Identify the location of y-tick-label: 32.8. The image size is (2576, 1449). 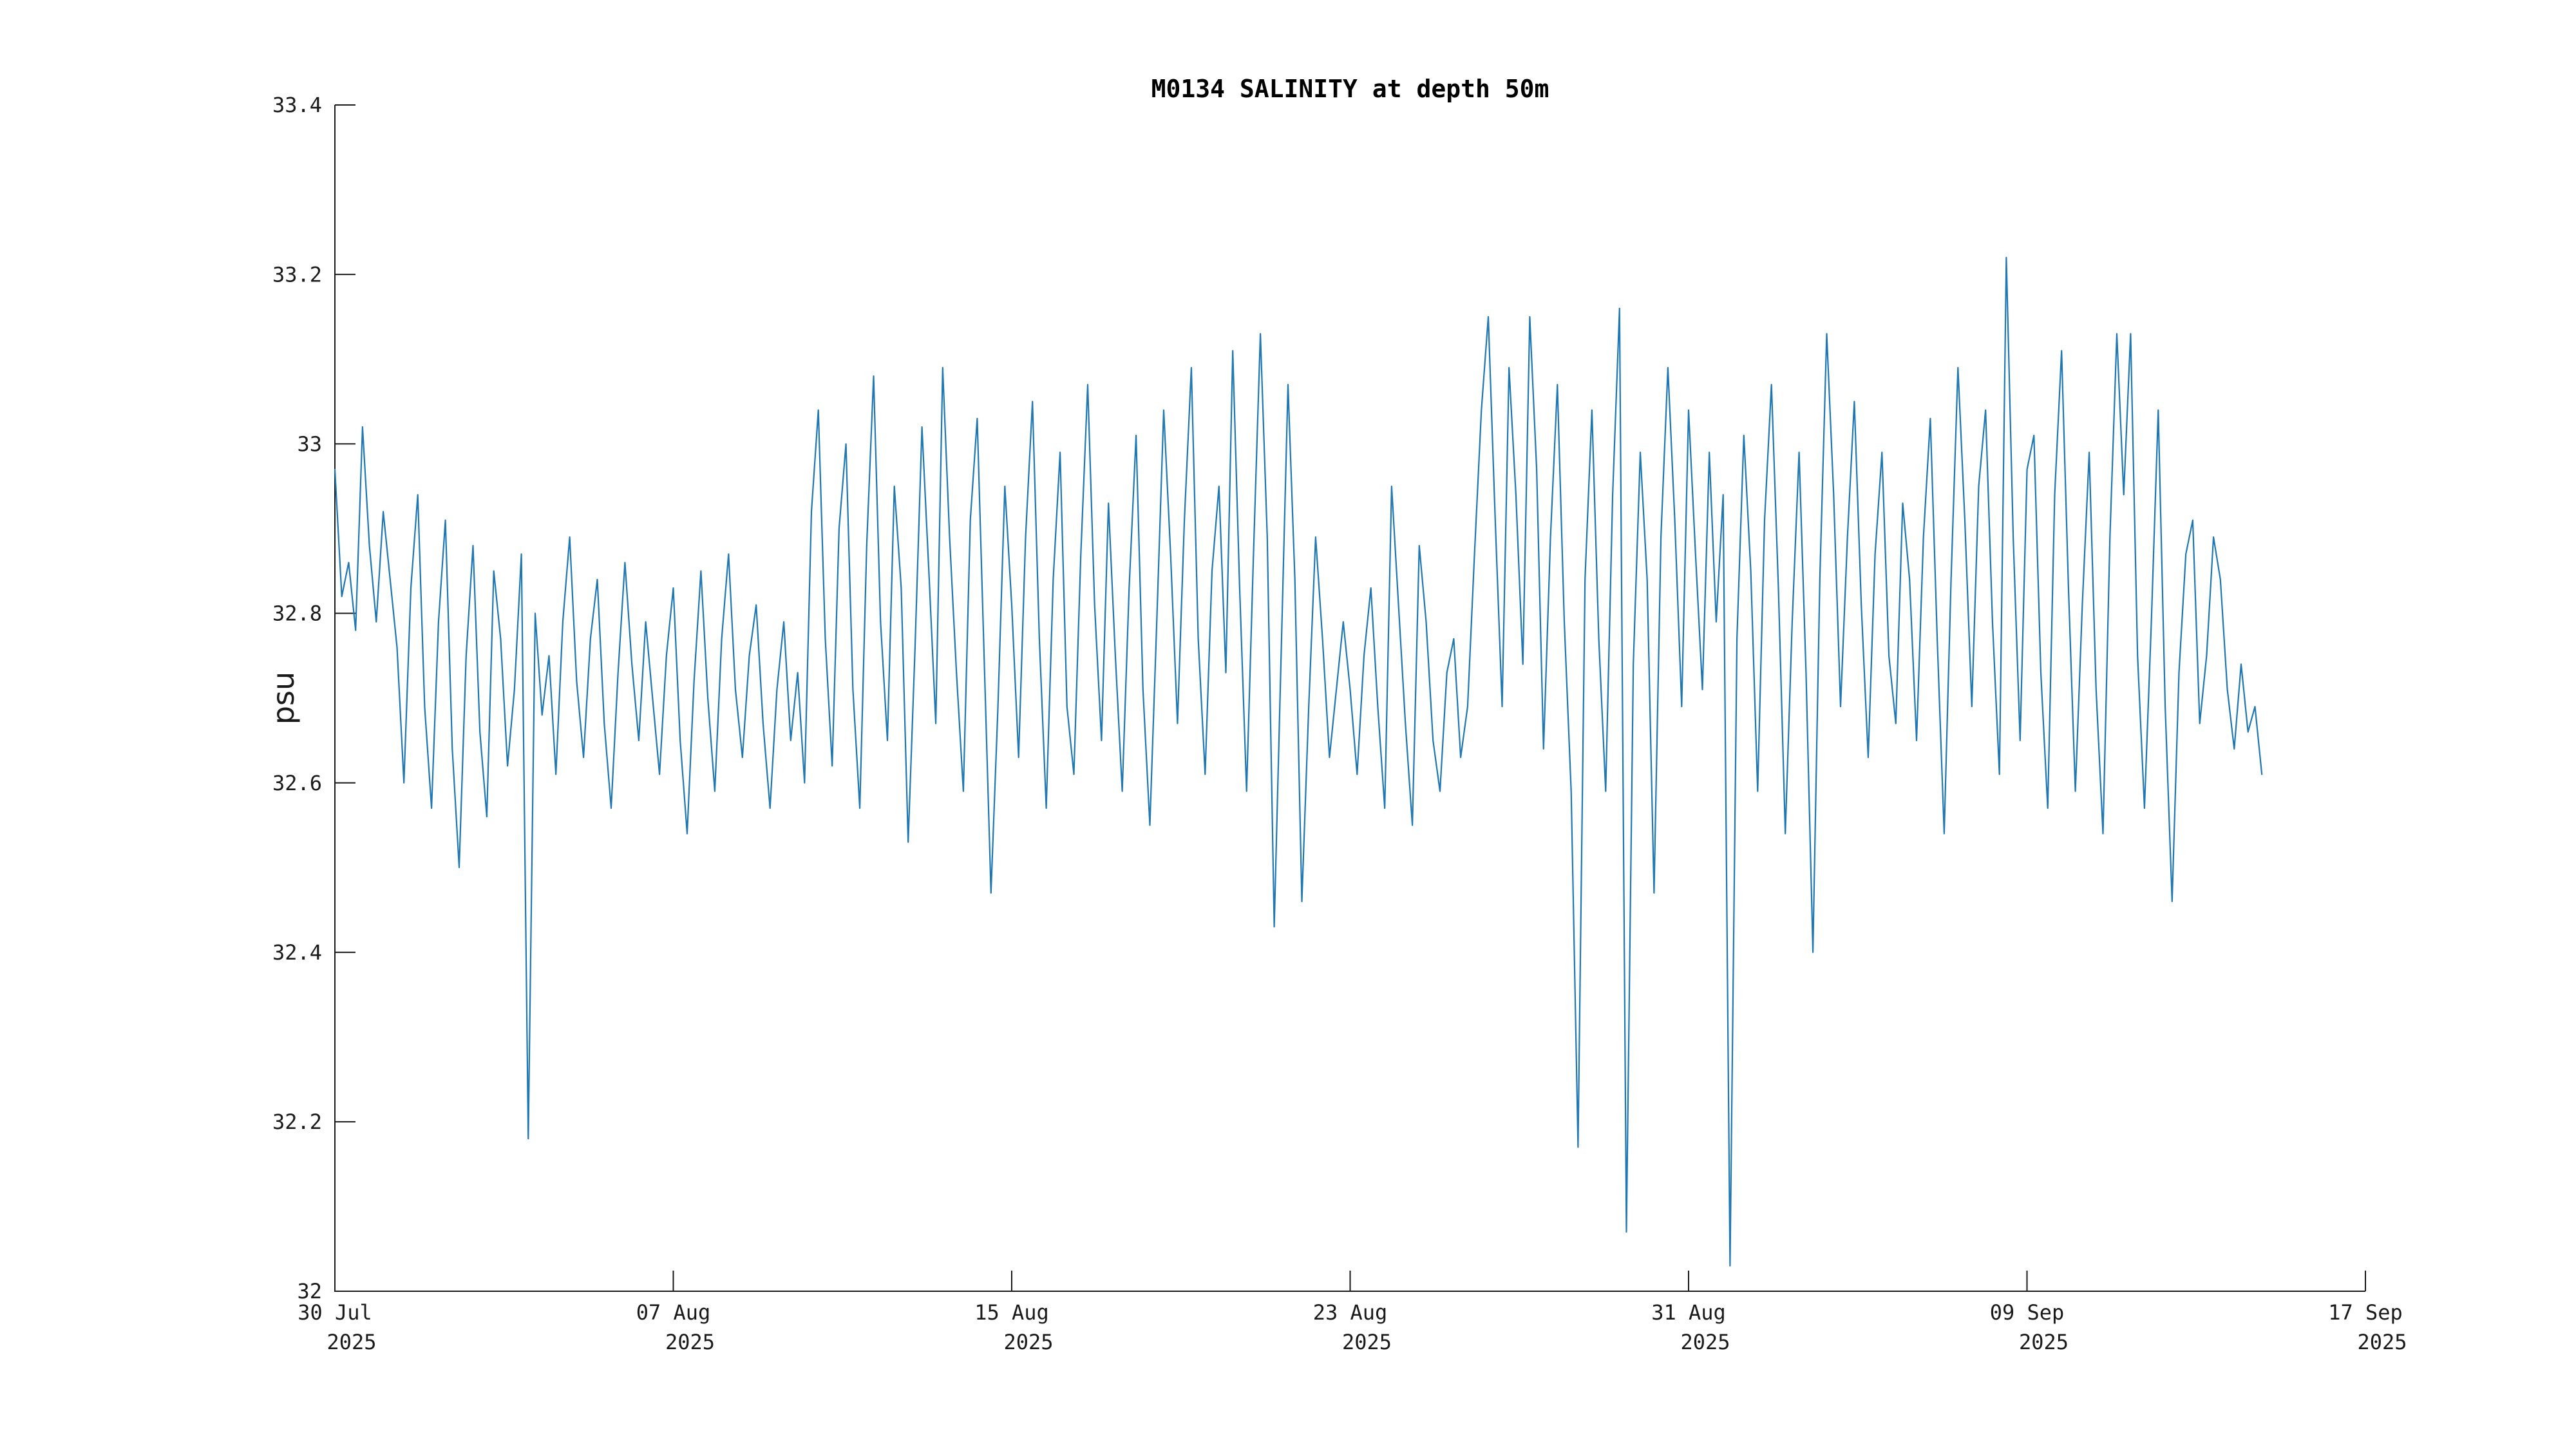
(297, 613).